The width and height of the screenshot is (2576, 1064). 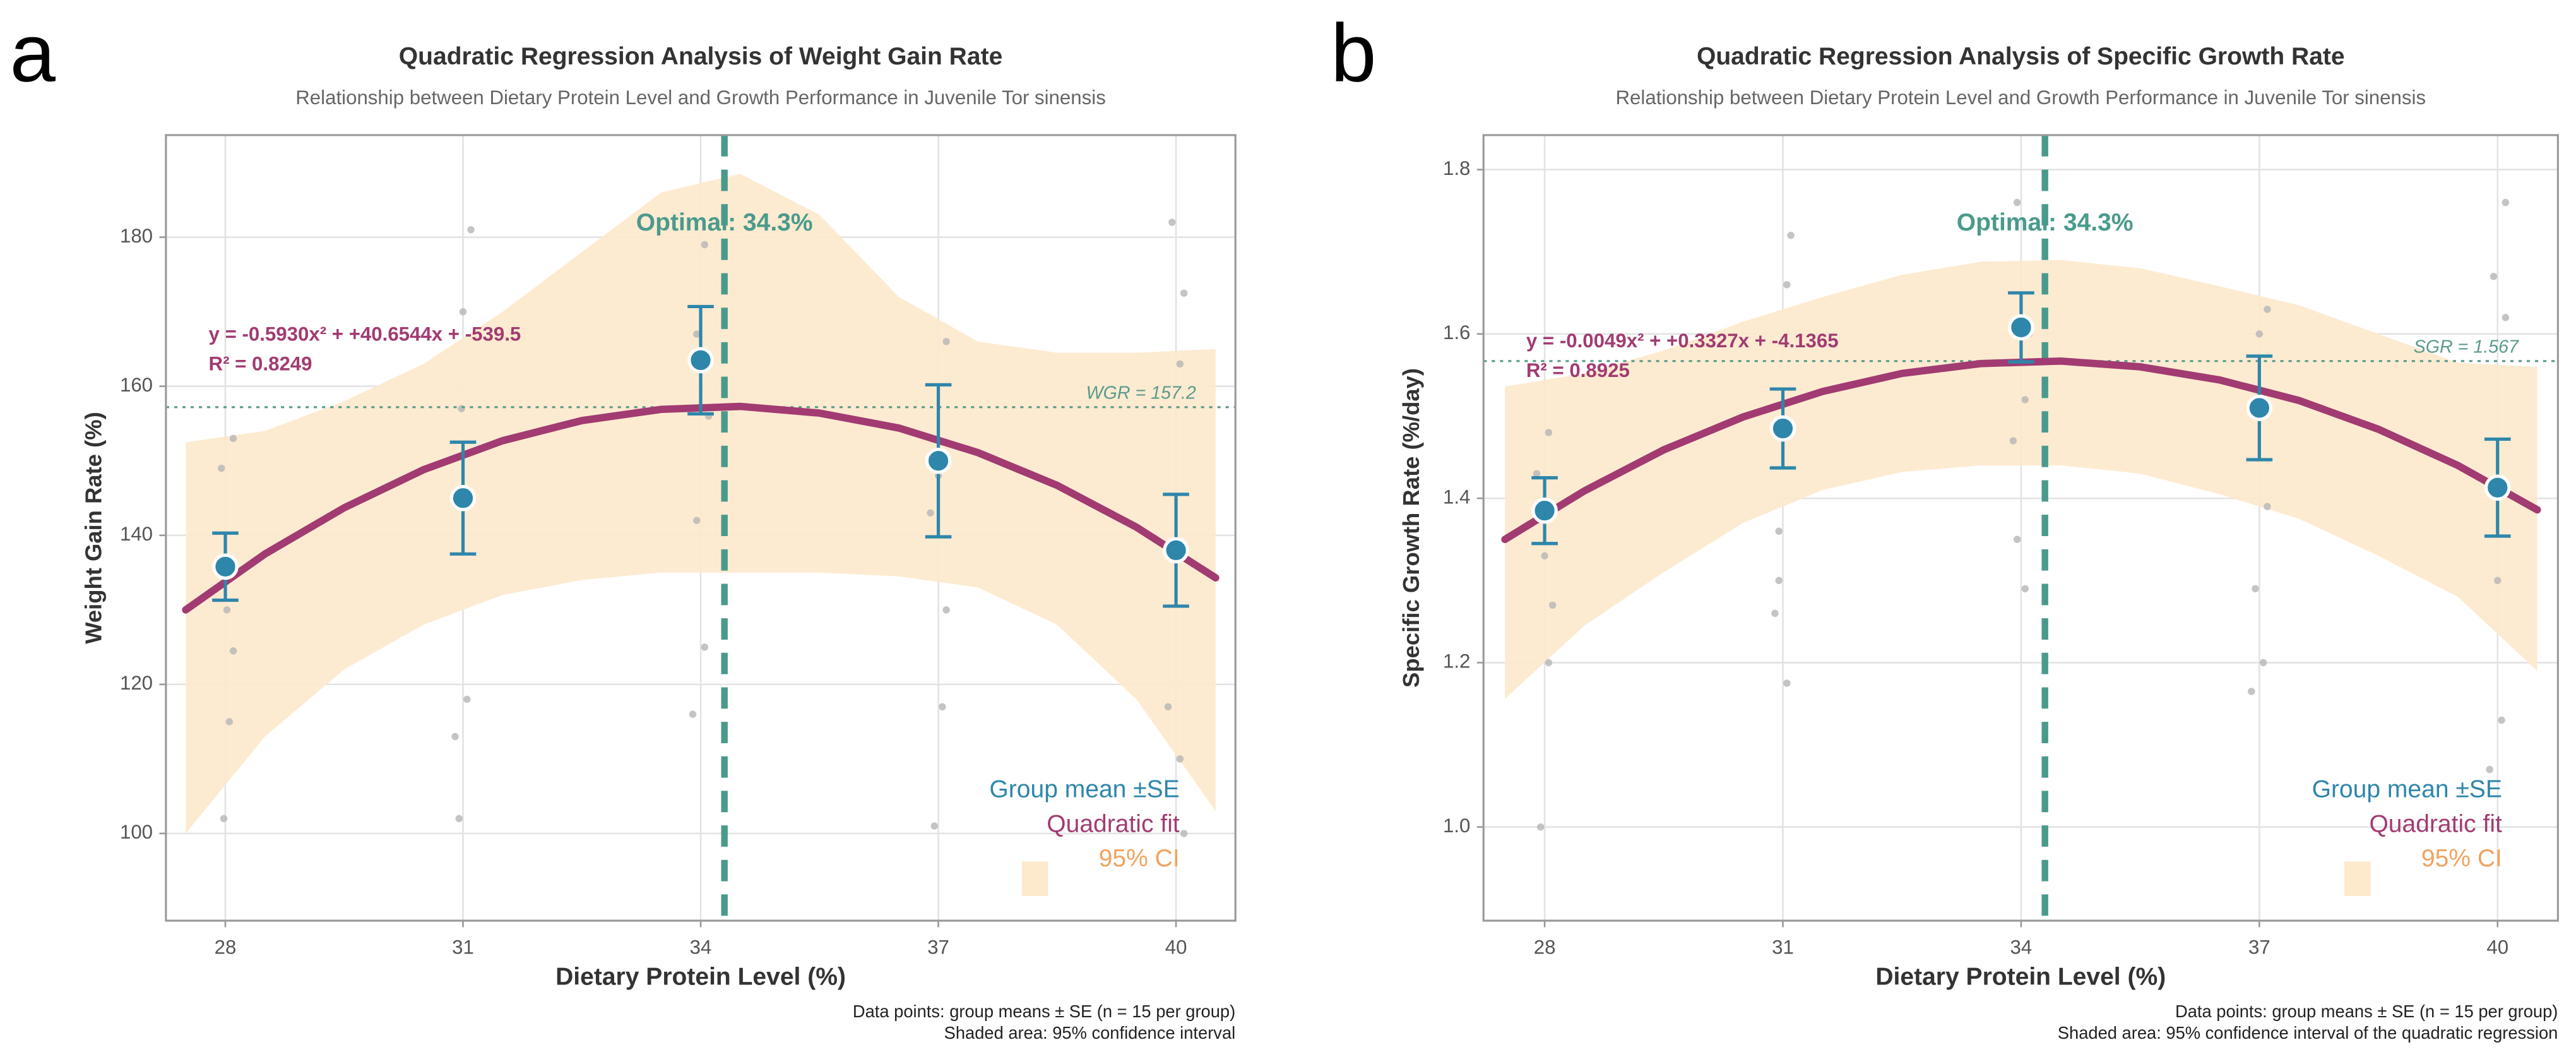 What do you see at coordinates (1411, 528) in the screenshot?
I see `y-axis-label: Specific Growth Rate (%/day)` at bounding box center [1411, 528].